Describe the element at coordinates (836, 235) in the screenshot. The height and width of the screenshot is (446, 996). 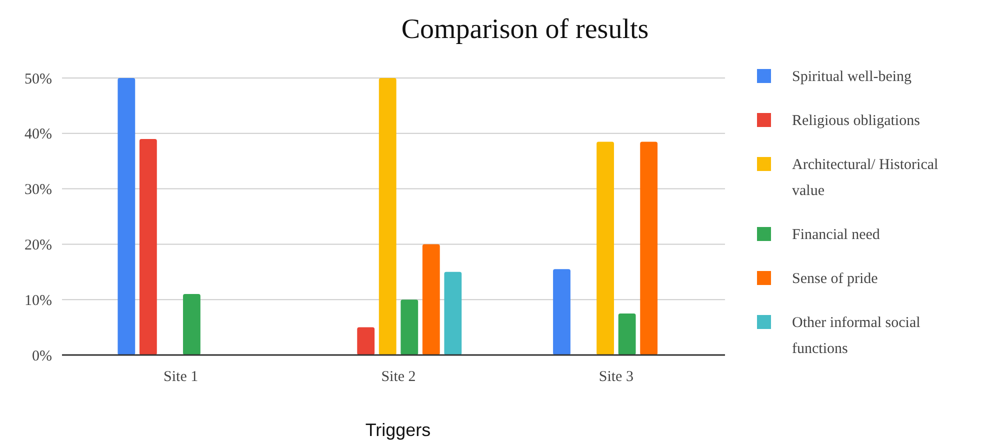
I see `legend-label: Financial need` at that location.